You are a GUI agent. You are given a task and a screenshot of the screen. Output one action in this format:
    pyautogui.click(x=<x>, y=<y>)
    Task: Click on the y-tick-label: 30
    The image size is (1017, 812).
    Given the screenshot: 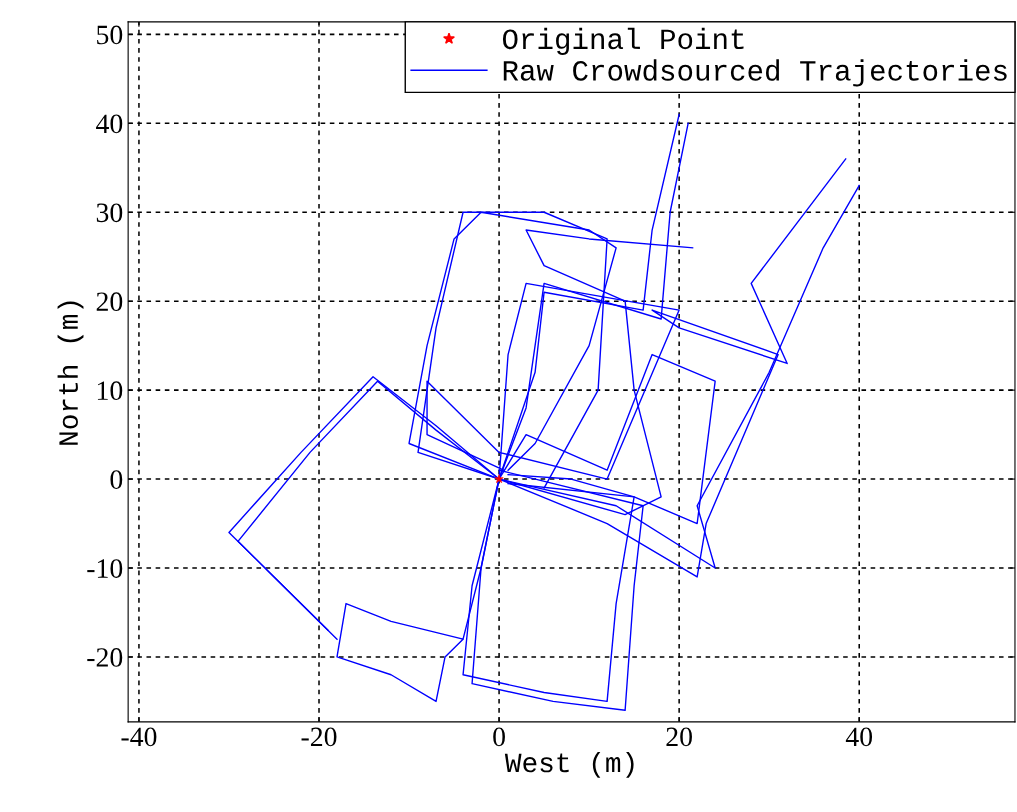 What is the action you would take?
    pyautogui.click(x=109, y=213)
    